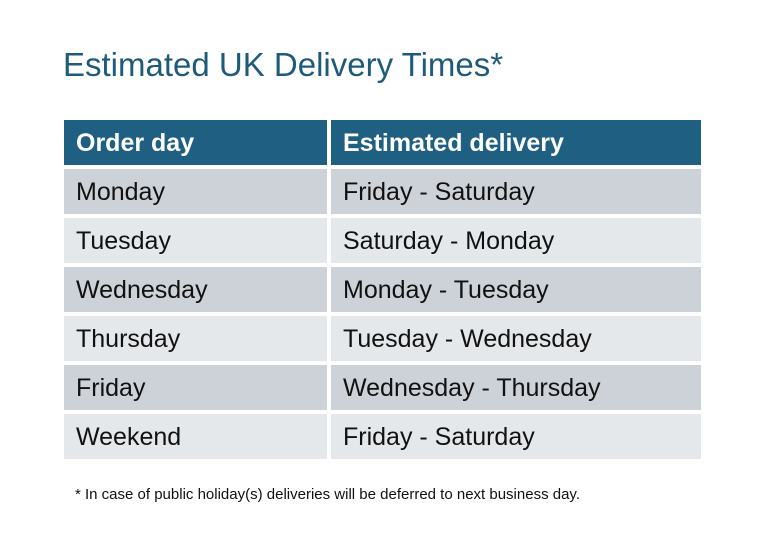  Describe the element at coordinates (195, 289) in the screenshot. I see `order-day-cell: Wednesday` at that location.